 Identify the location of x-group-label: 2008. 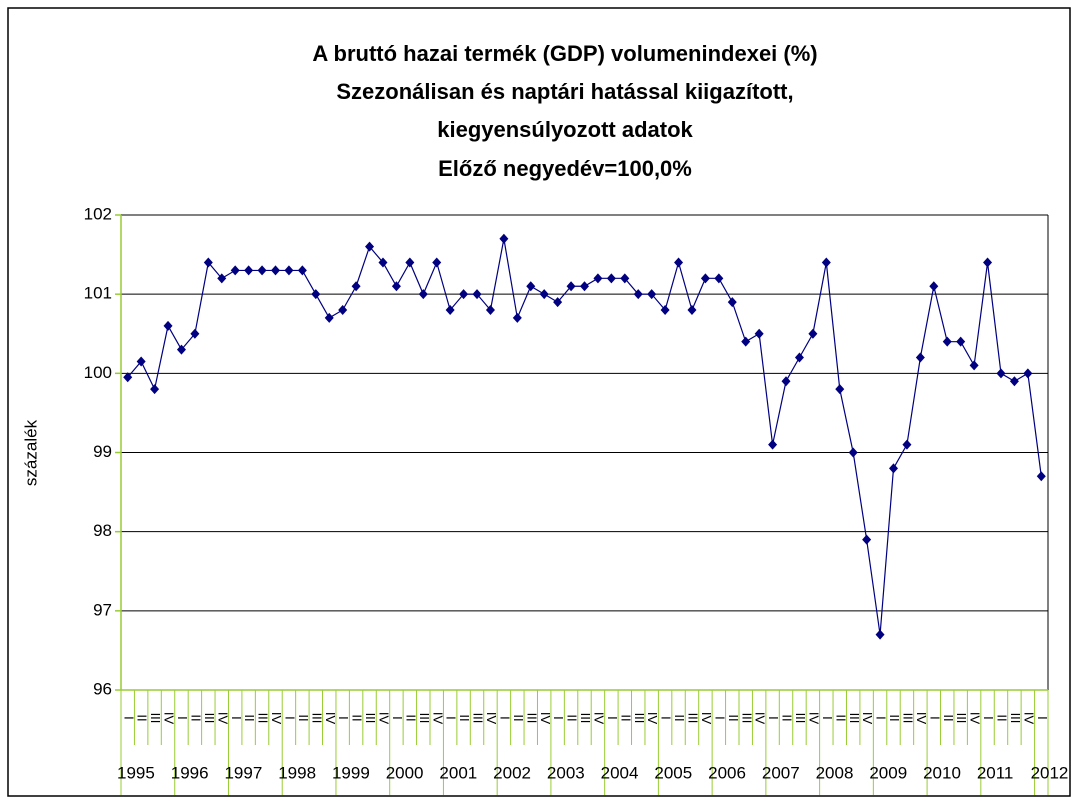
(835, 772).